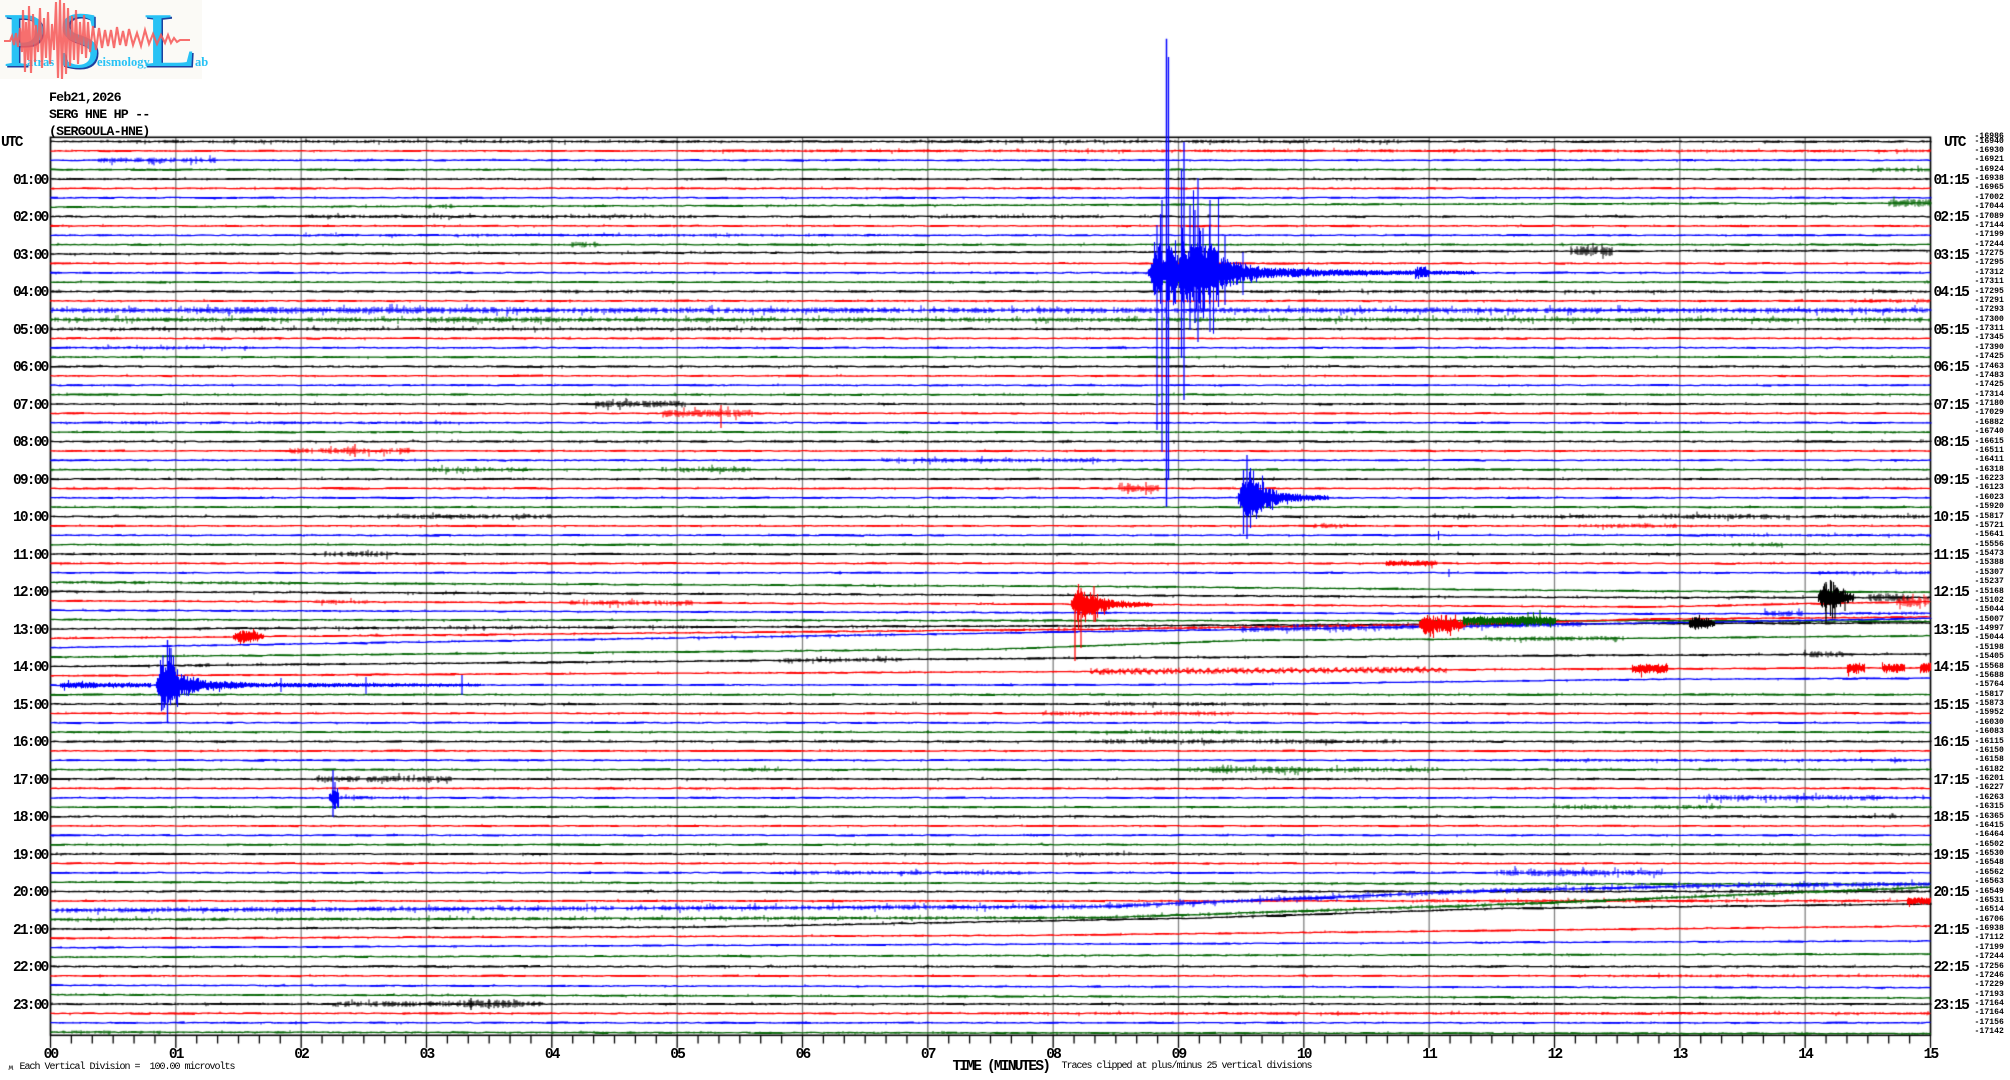 This screenshot has width=2010, height=1080. Describe the element at coordinates (124, 62) in the screenshot. I see `svg-text: eismology` at that location.